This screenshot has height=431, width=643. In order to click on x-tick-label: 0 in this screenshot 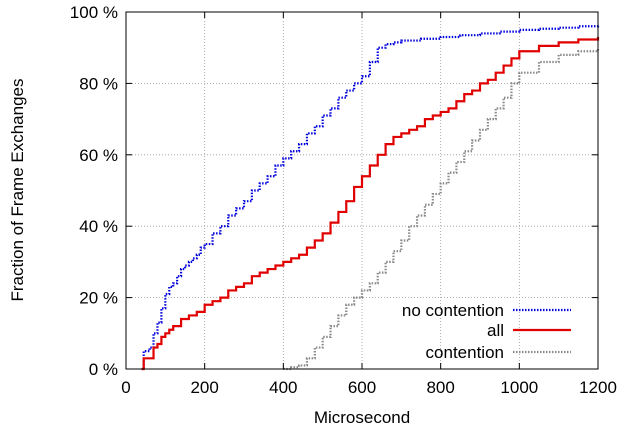, I will do `click(125, 387)`.